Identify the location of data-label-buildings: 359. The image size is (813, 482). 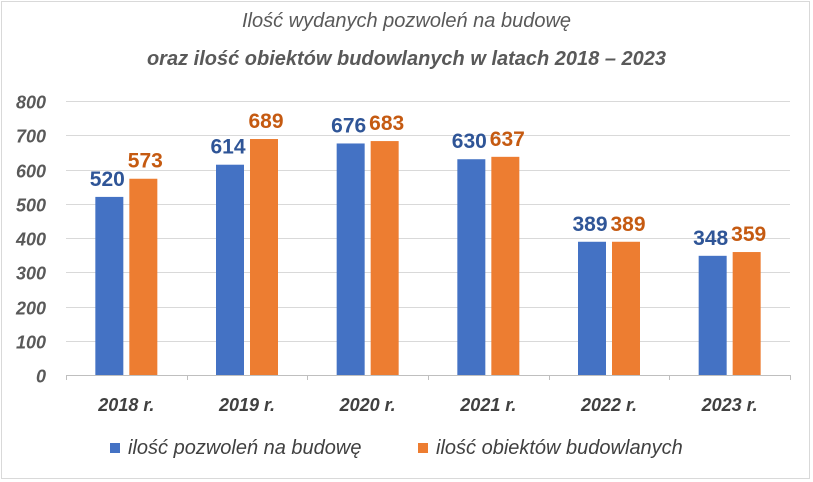
(748, 234).